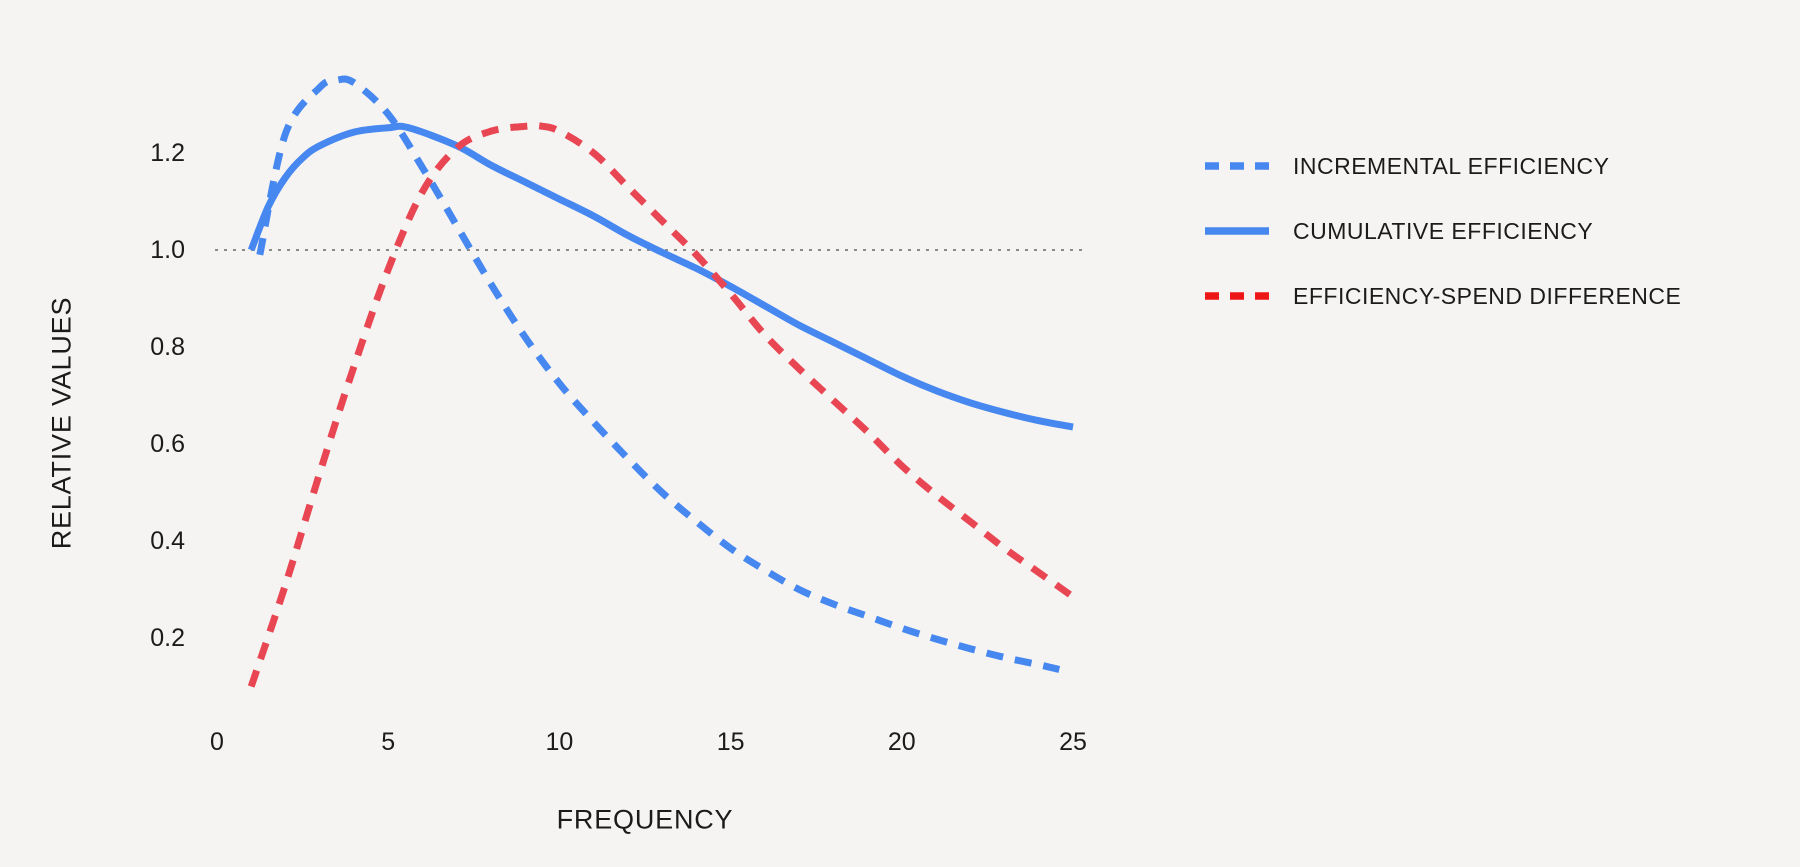  I want to click on x-tick-label: 10, so click(559, 742).